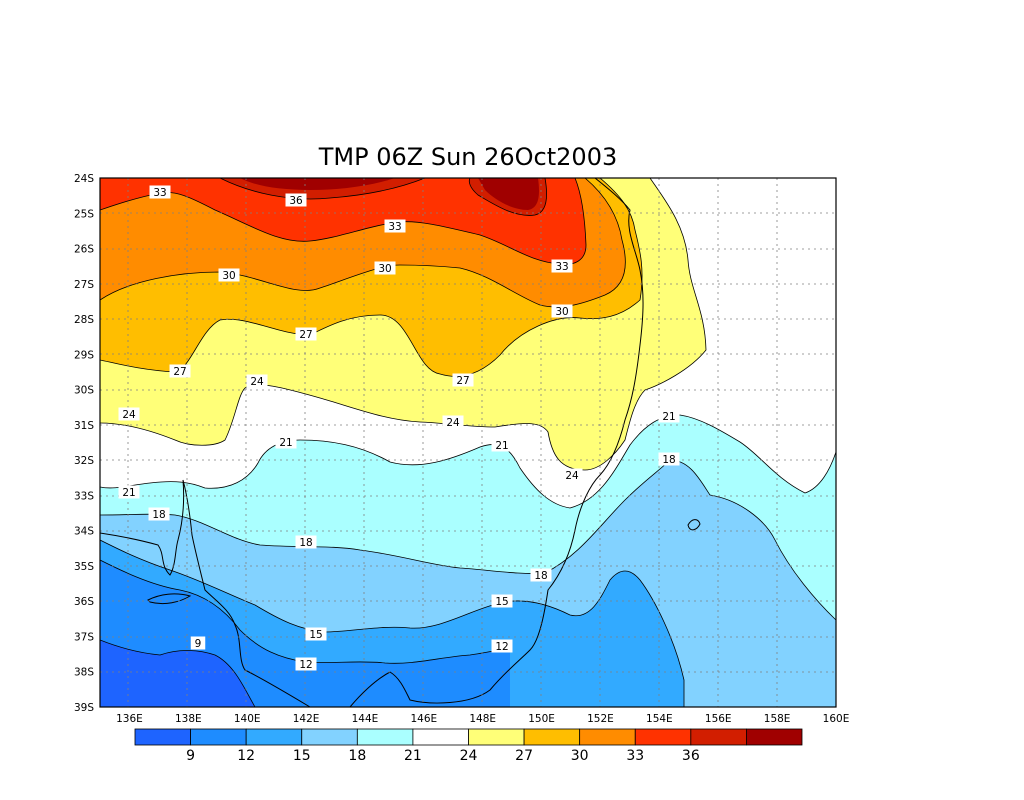 The image size is (1024, 800). Describe the element at coordinates (84, 602) in the screenshot. I see `lat-tick-label: 36S` at that location.